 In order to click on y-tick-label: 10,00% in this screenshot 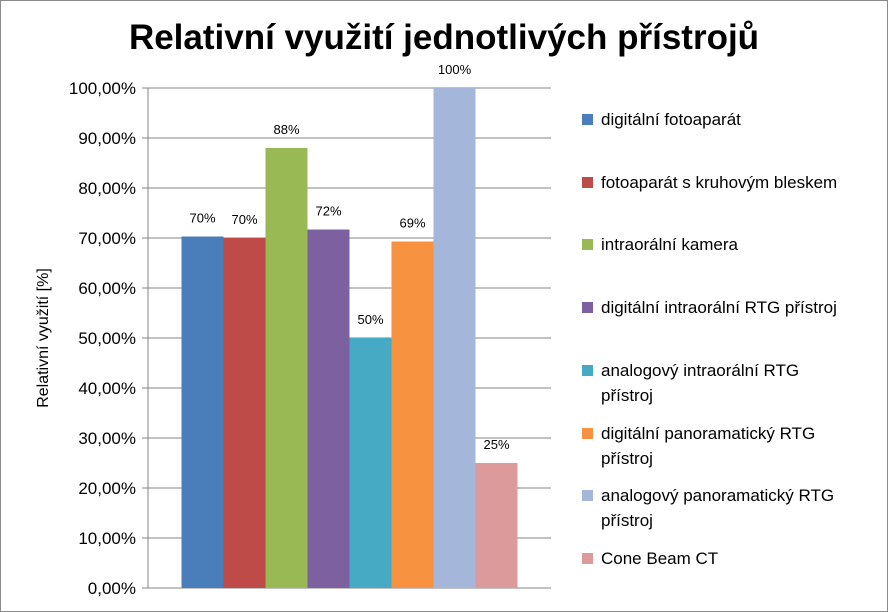, I will do `click(107, 538)`.